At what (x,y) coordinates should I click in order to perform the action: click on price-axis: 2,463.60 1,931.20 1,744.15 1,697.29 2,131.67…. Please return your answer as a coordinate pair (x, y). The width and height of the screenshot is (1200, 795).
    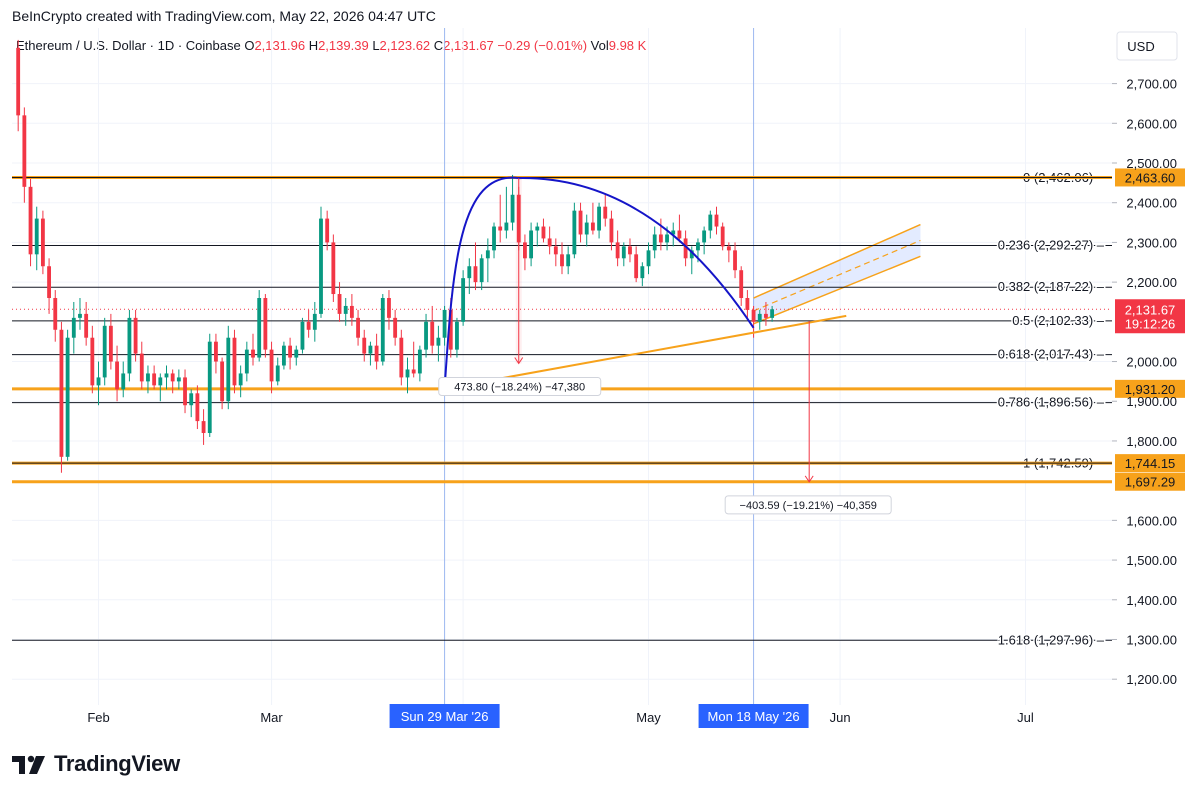
    Looking at the image, I should click on (1148, 382).